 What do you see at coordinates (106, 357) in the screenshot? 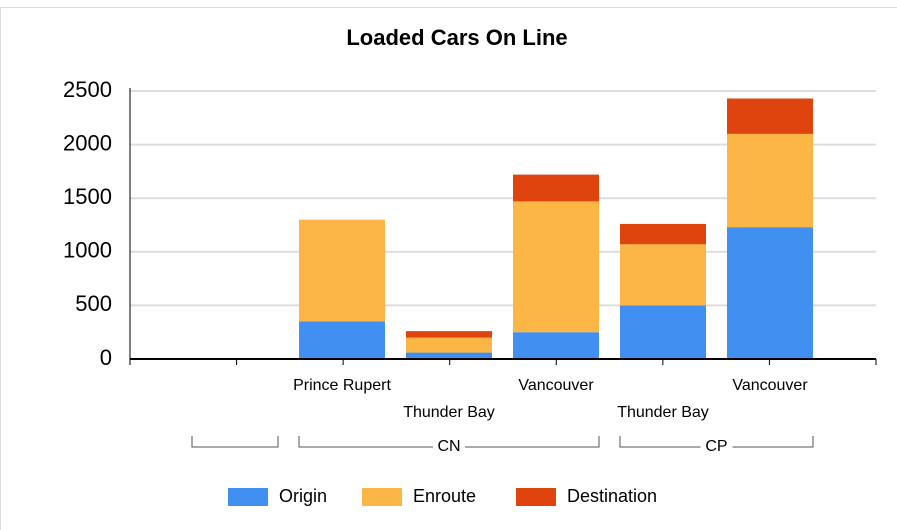
I see `y-tick-label: 0` at bounding box center [106, 357].